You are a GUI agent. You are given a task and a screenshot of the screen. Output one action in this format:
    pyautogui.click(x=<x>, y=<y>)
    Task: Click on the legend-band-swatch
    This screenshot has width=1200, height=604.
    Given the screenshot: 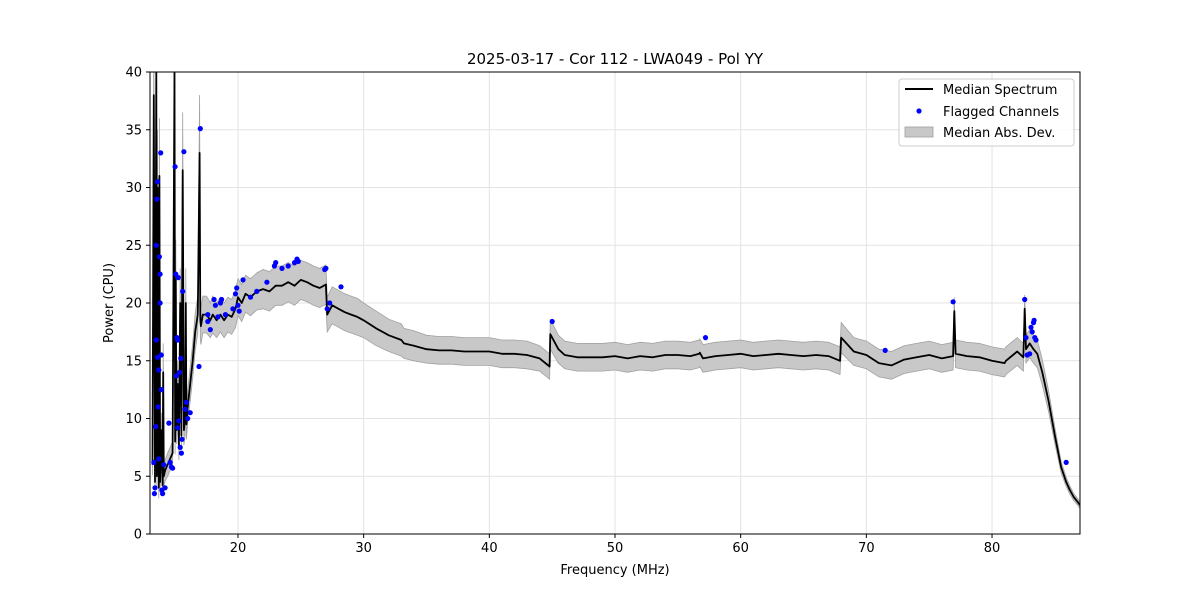 What is the action you would take?
    pyautogui.click(x=919, y=132)
    